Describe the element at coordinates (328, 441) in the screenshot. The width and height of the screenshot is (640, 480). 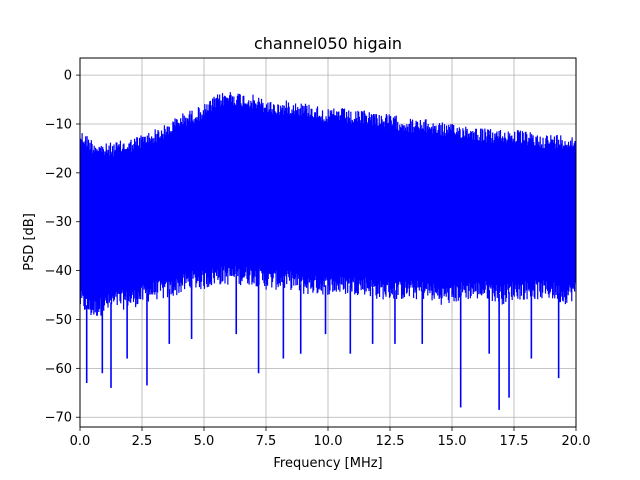
I see `x-tick-label: 10.0` at that location.